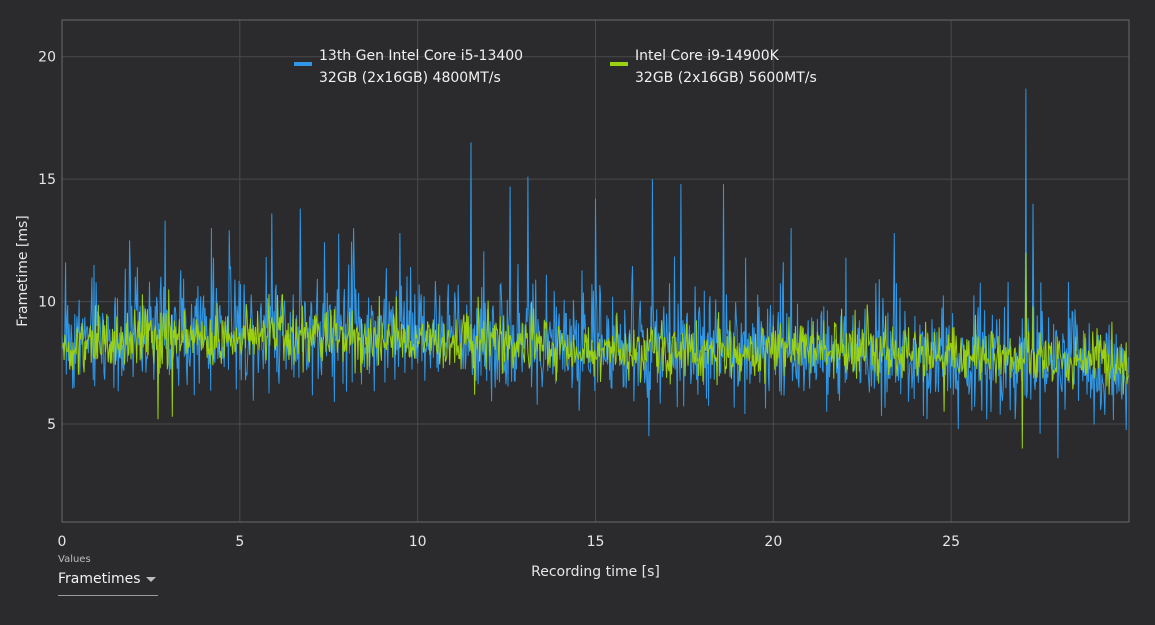 The image size is (1155, 625). I want to click on x-tick-label: 15, so click(596, 542).